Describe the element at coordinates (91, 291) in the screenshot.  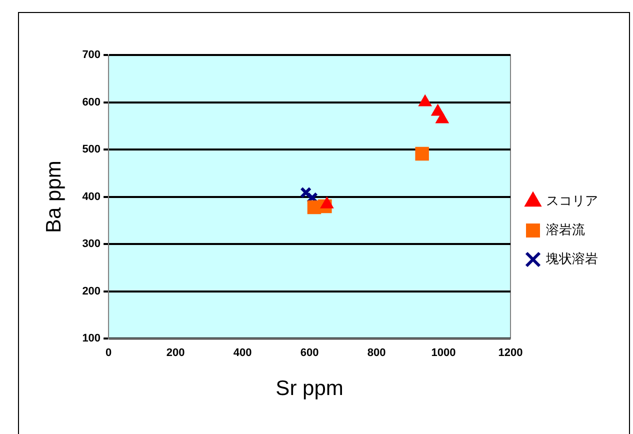
I see `y-tick-label: 200` at that location.